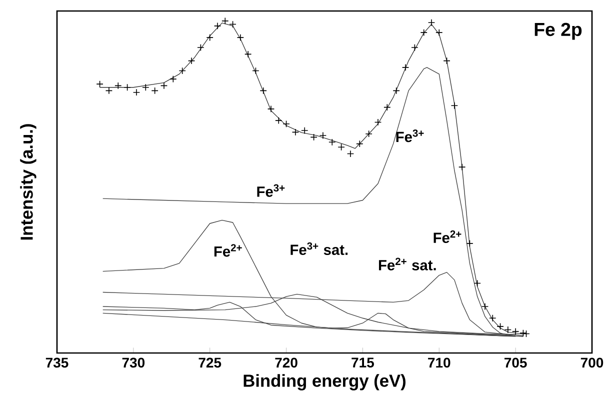  Describe the element at coordinates (439, 363) in the screenshot. I see `x-tick-label: 710` at that location.